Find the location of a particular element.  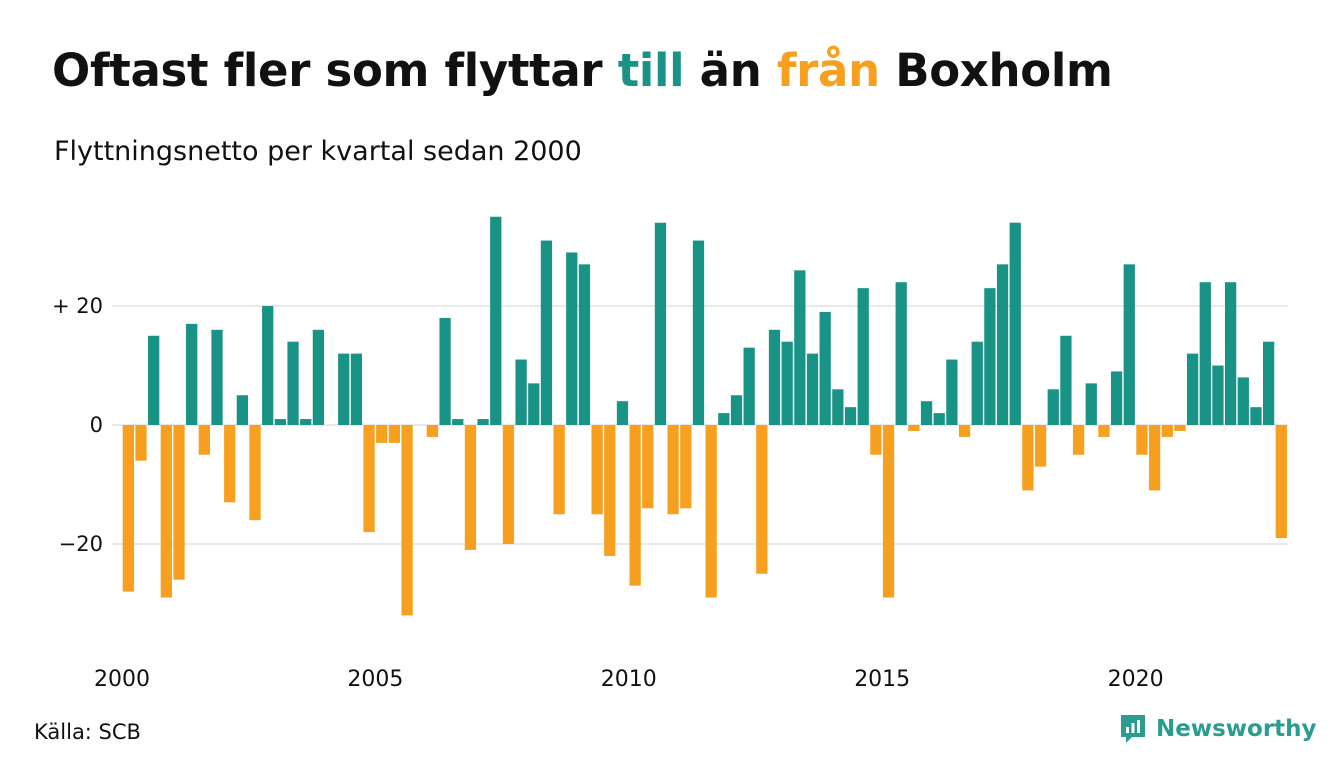

y-tick-label: 0 is located at coordinates (96, 425).